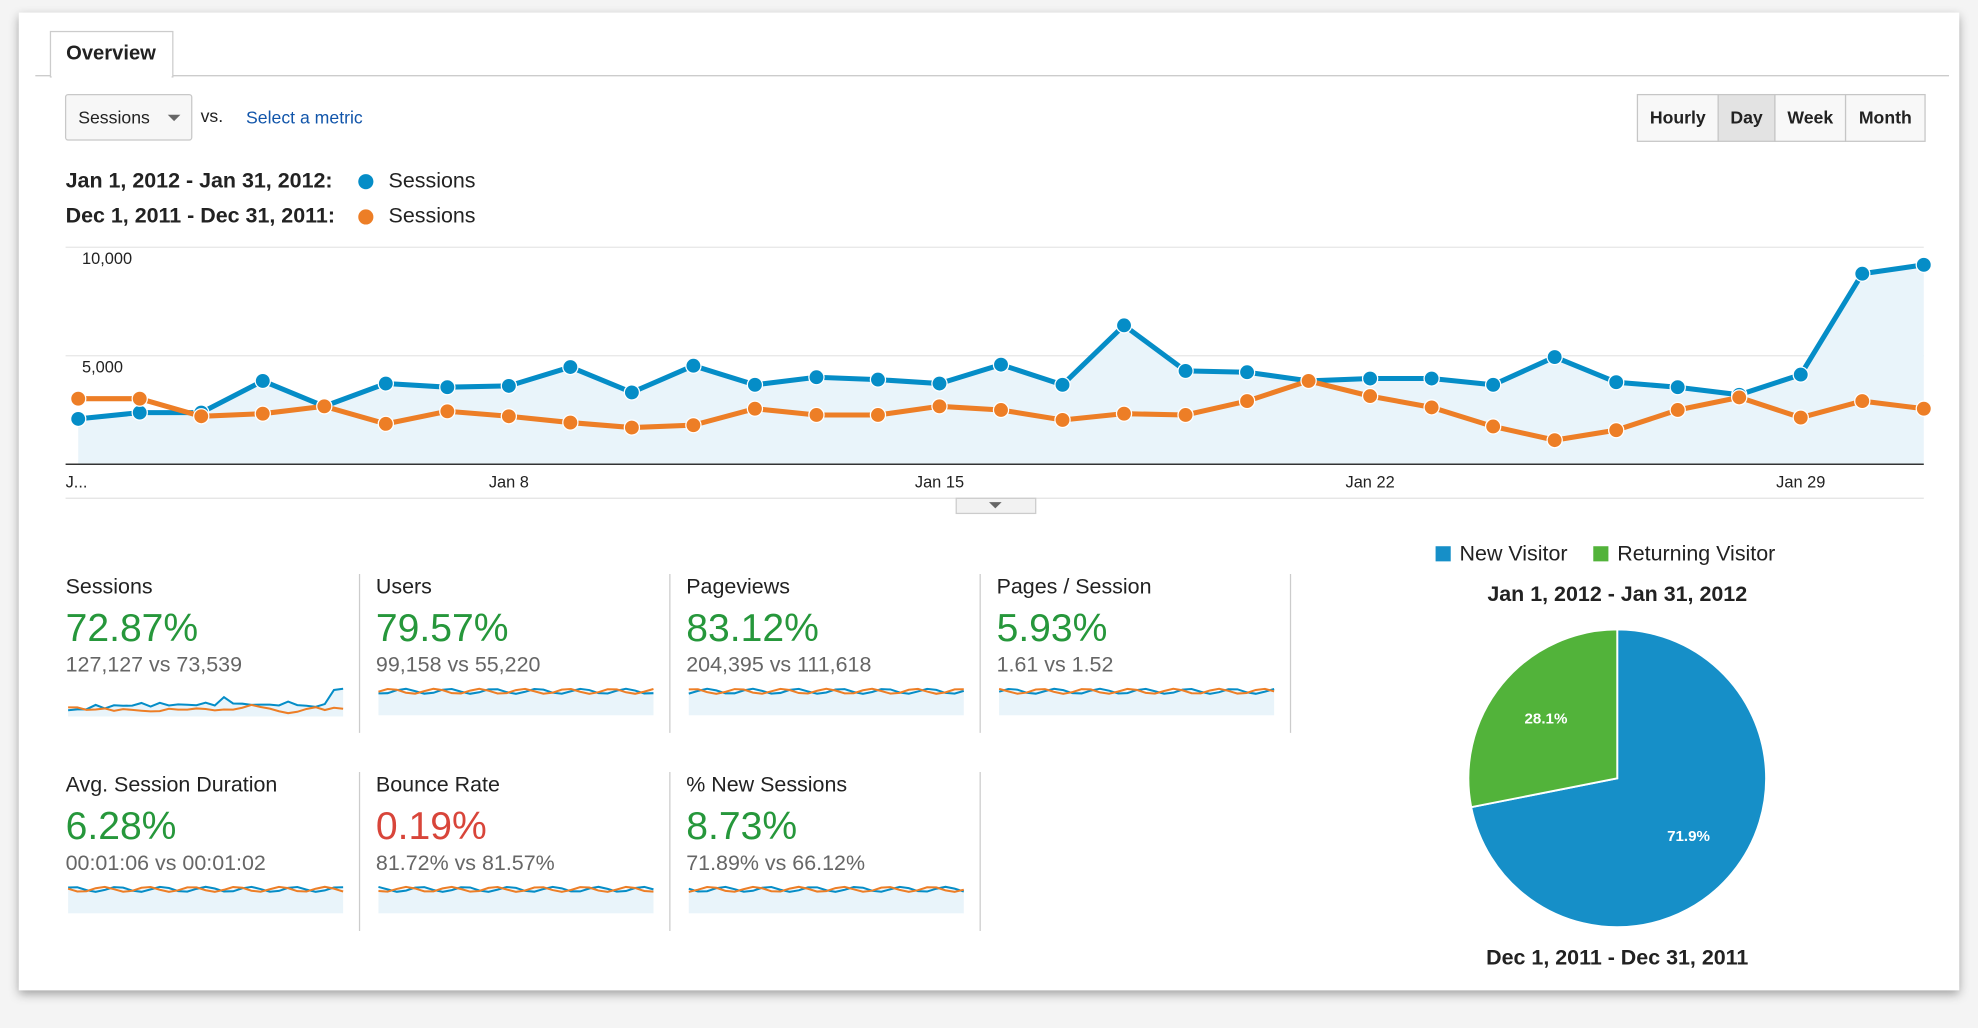  I want to click on metric-dropdown, so click(128, 117).